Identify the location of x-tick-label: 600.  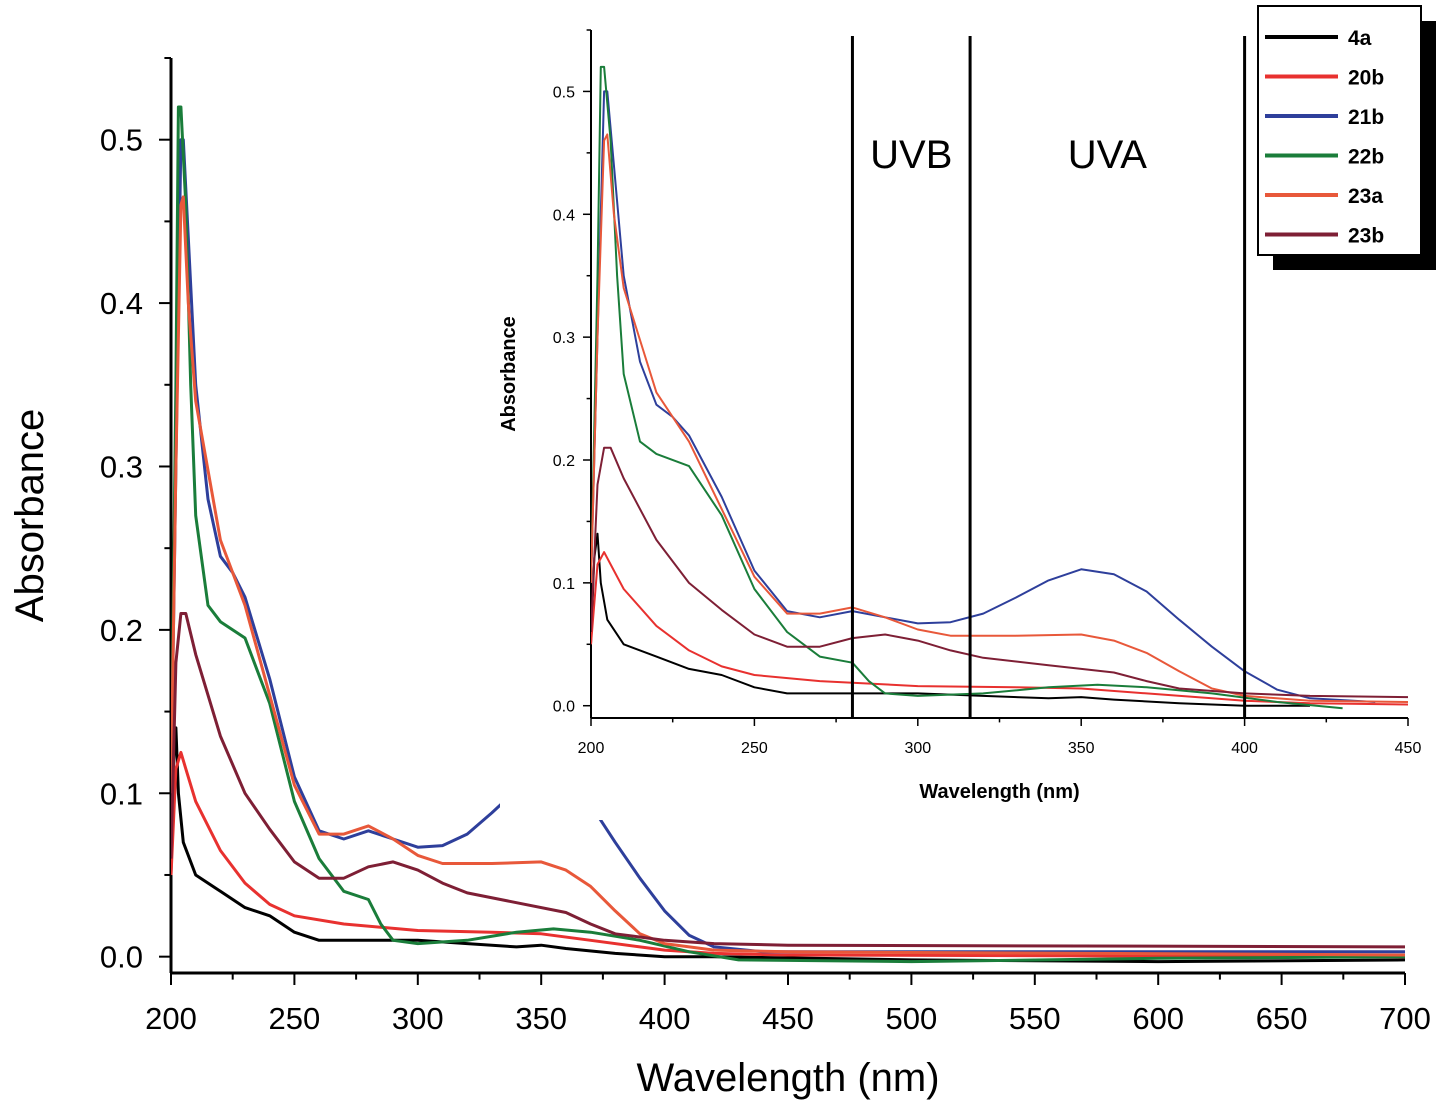
(1158, 1018).